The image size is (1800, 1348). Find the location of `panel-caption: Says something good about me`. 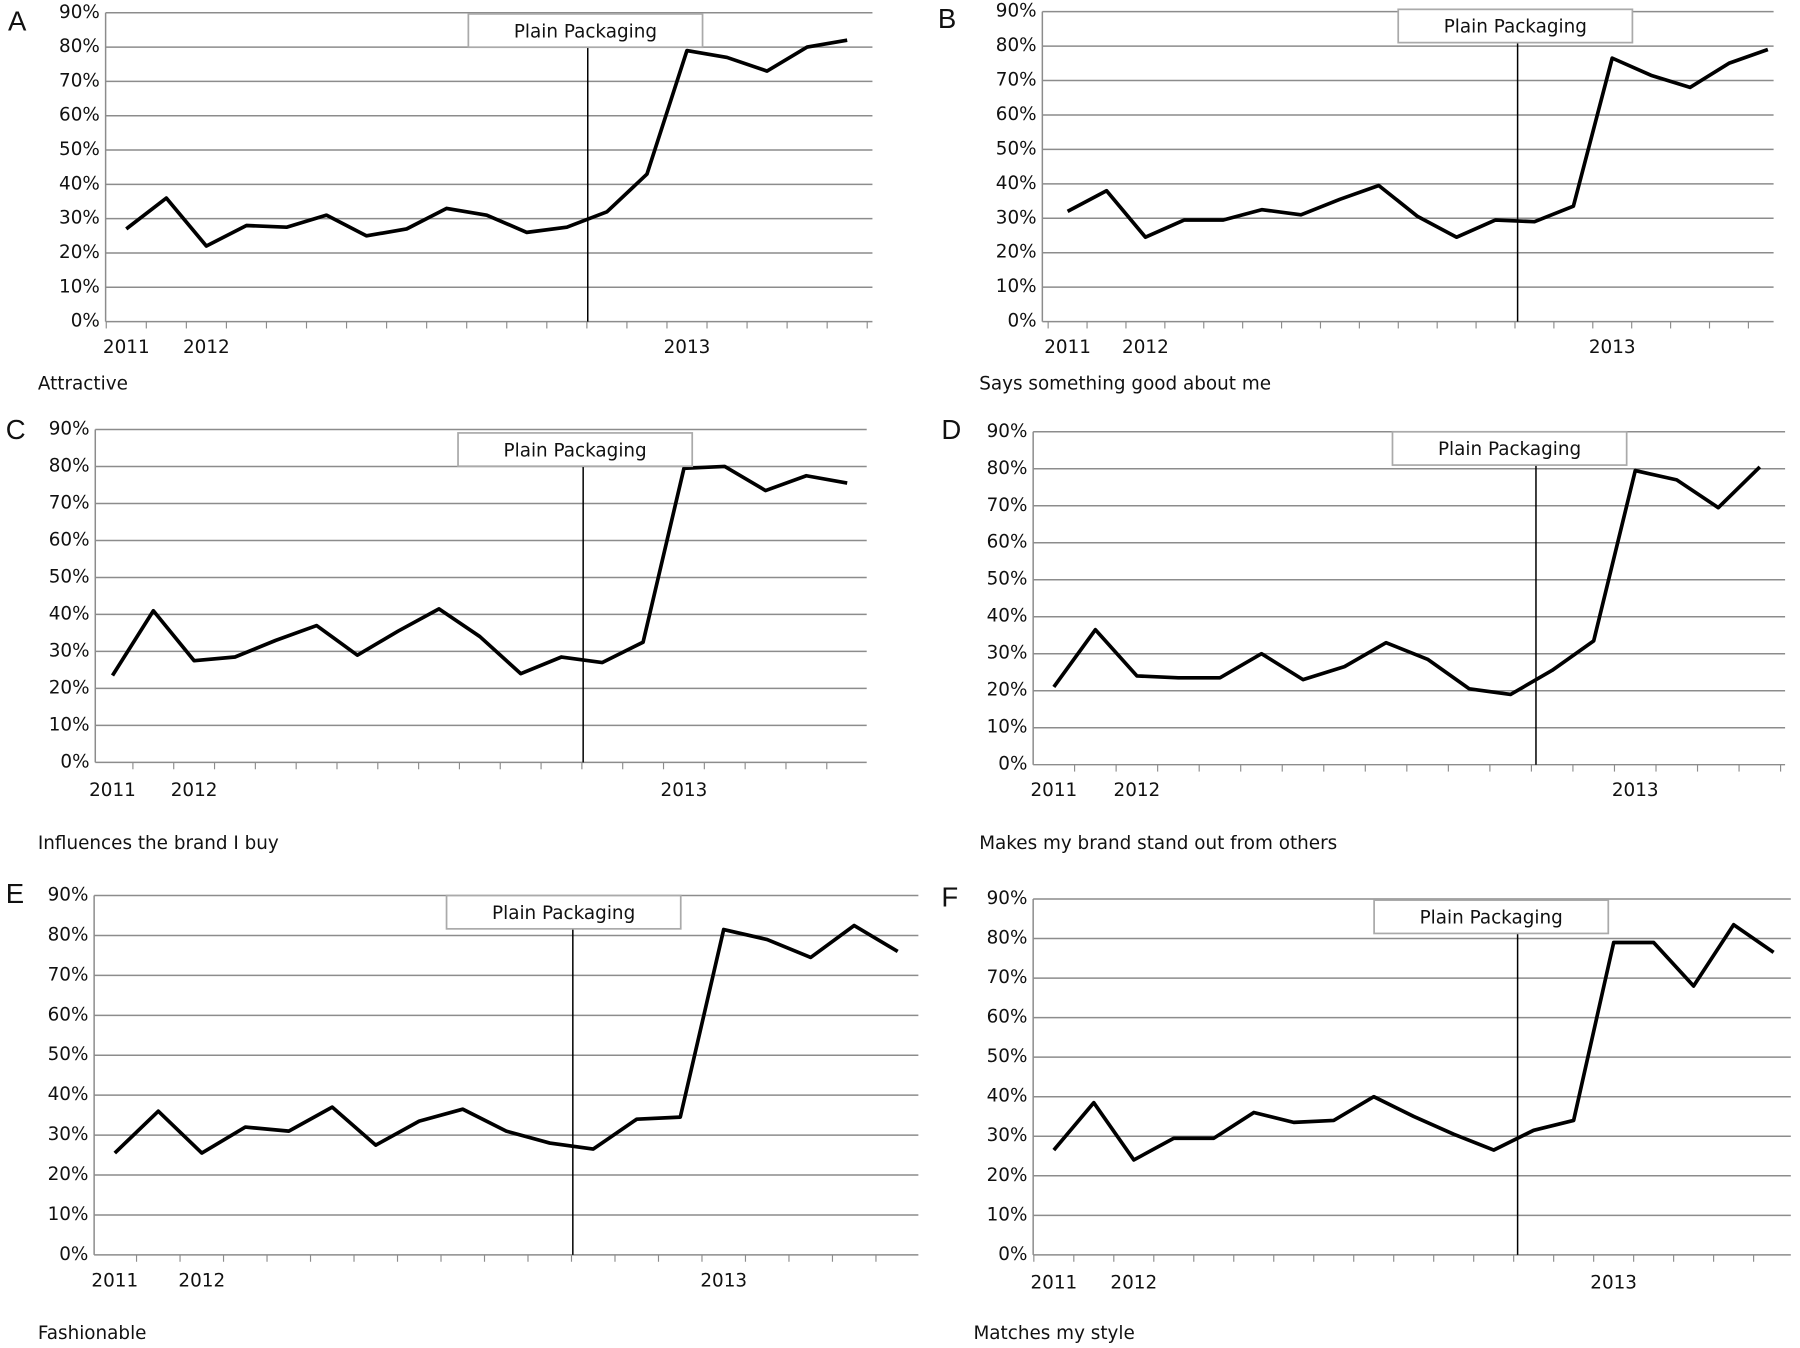

panel-caption: Says something good about me is located at coordinates (1125, 384).